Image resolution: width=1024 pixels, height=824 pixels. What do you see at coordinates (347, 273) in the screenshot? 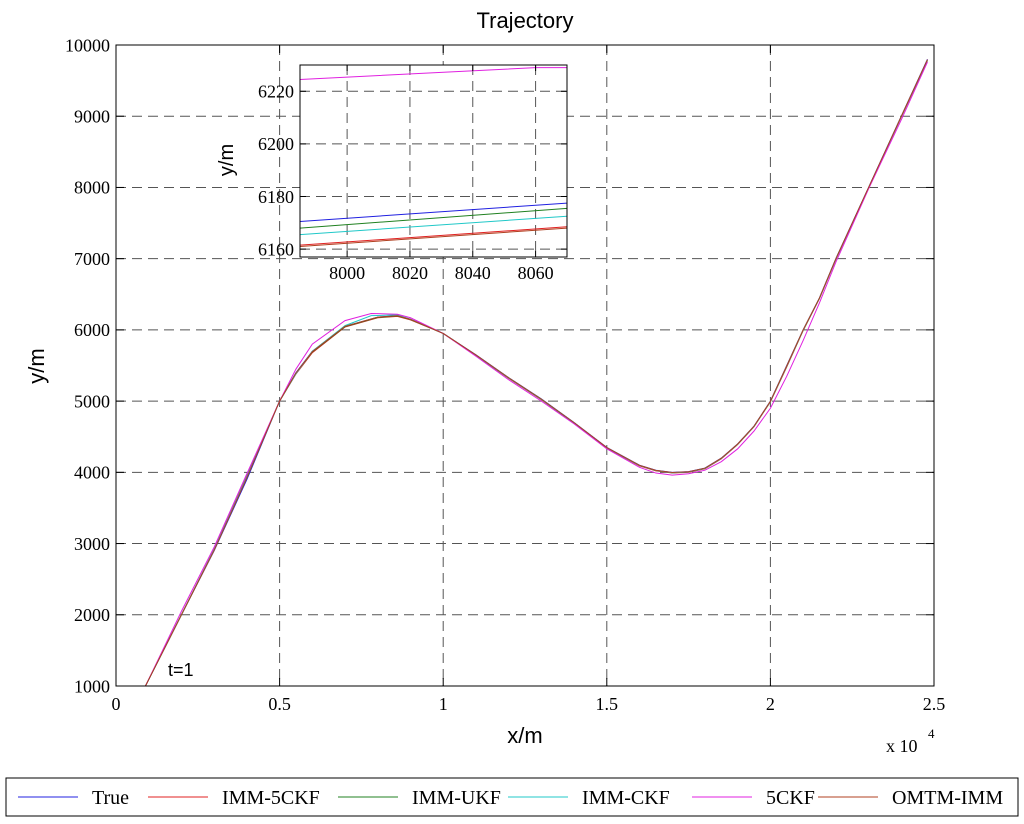
I see `inset-x-tick-label: 8000` at bounding box center [347, 273].